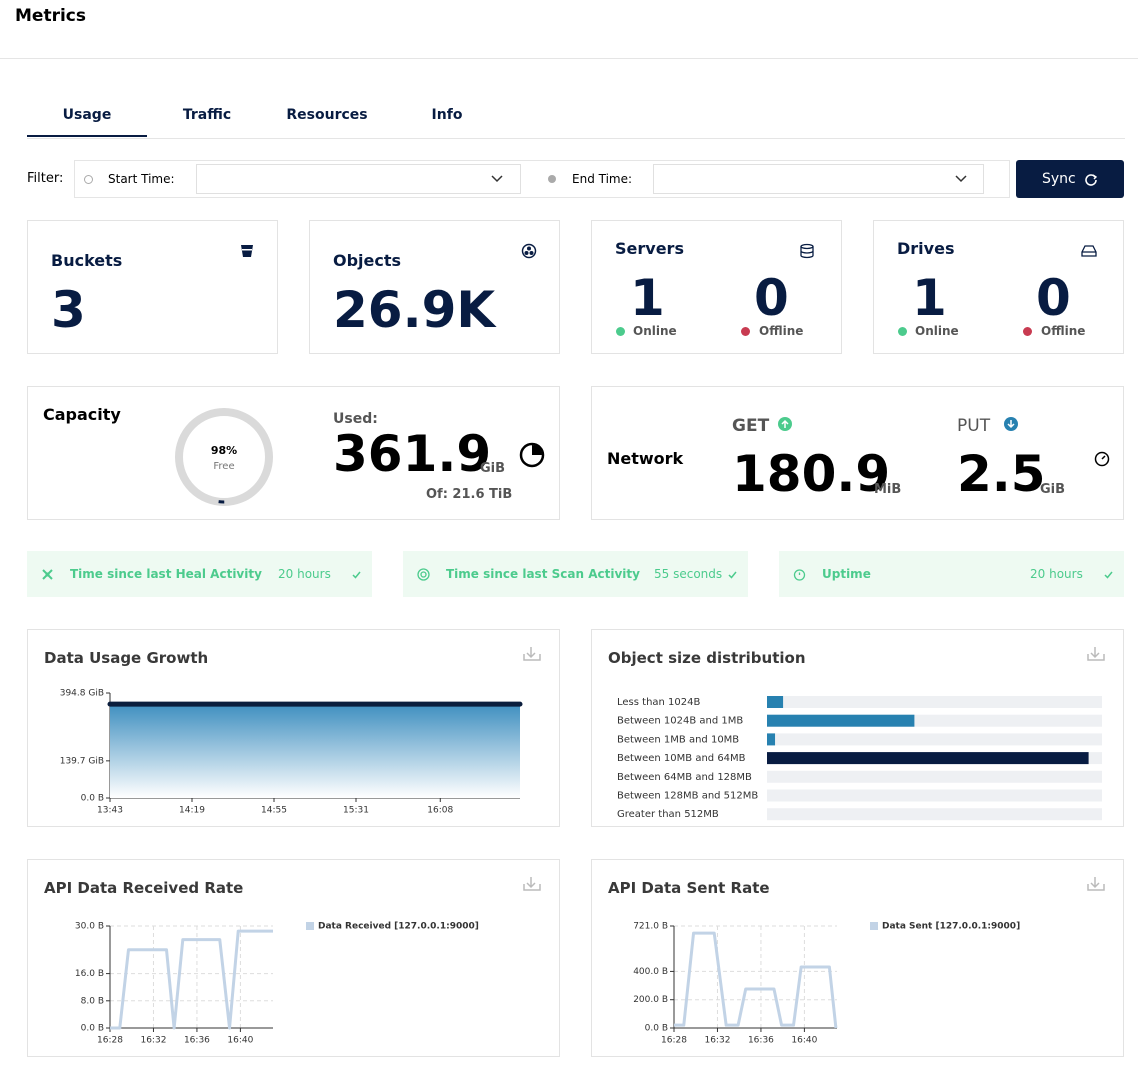  What do you see at coordinates (358, 179) in the screenshot?
I see `start-time-select` at bounding box center [358, 179].